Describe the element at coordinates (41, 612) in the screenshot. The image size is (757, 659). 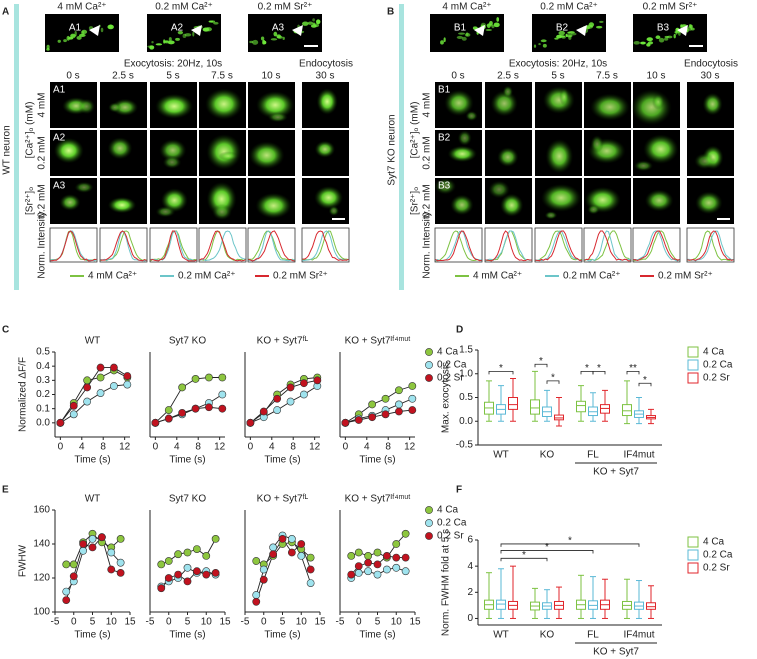
I see `y-tick-label: 100` at that location.